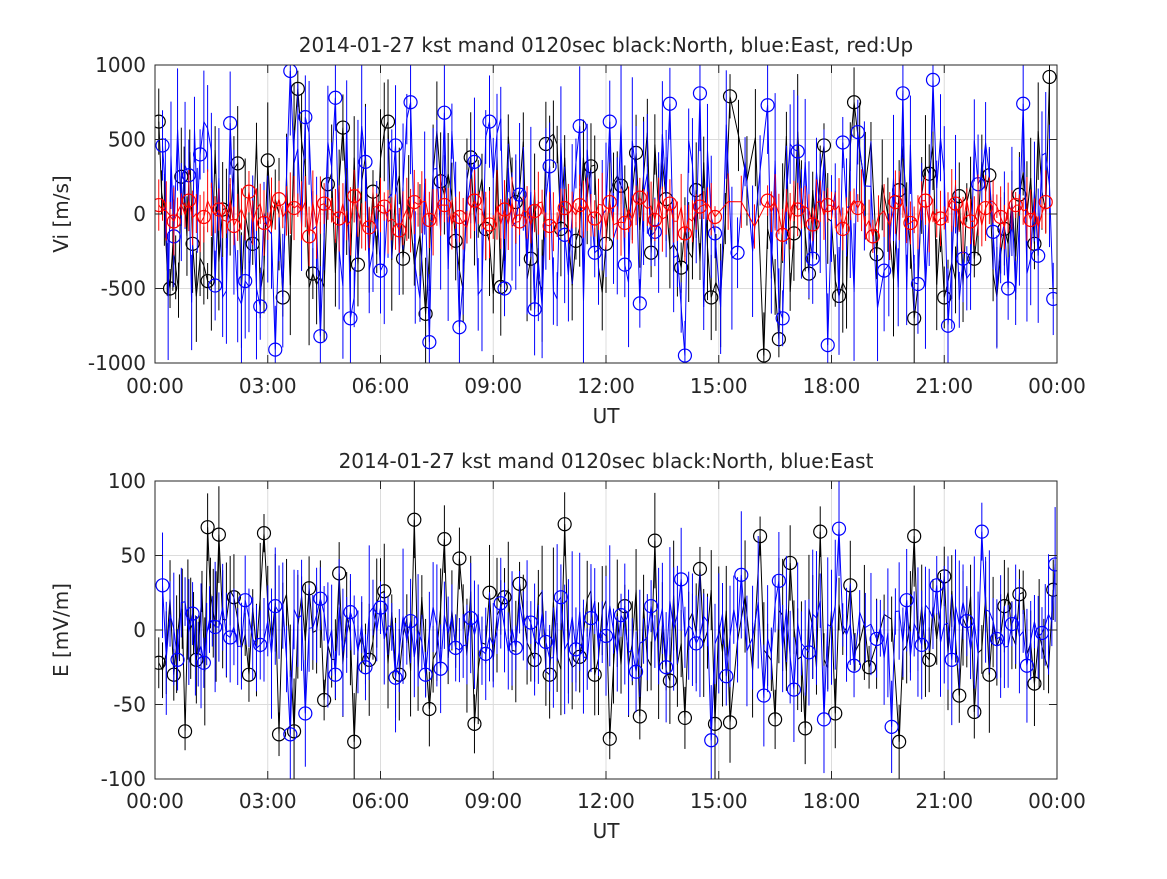  What do you see at coordinates (127, 481) in the screenshot?
I see `y-tick-label: 100` at bounding box center [127, 481].